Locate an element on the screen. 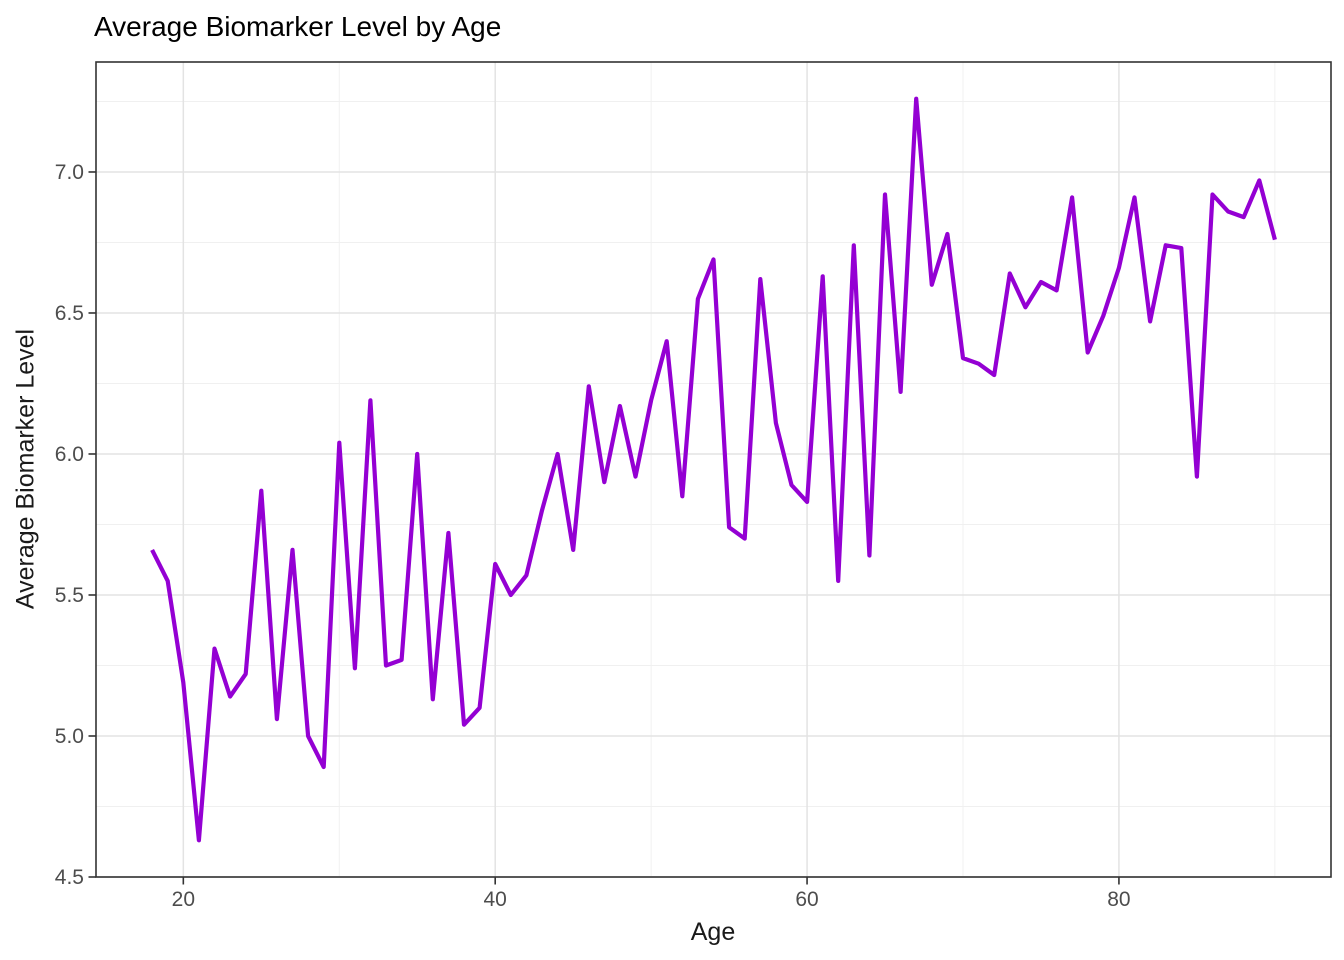 The image size is (1344, 960). y-tick-label: 7.0 is located at coordinates (69, 172).